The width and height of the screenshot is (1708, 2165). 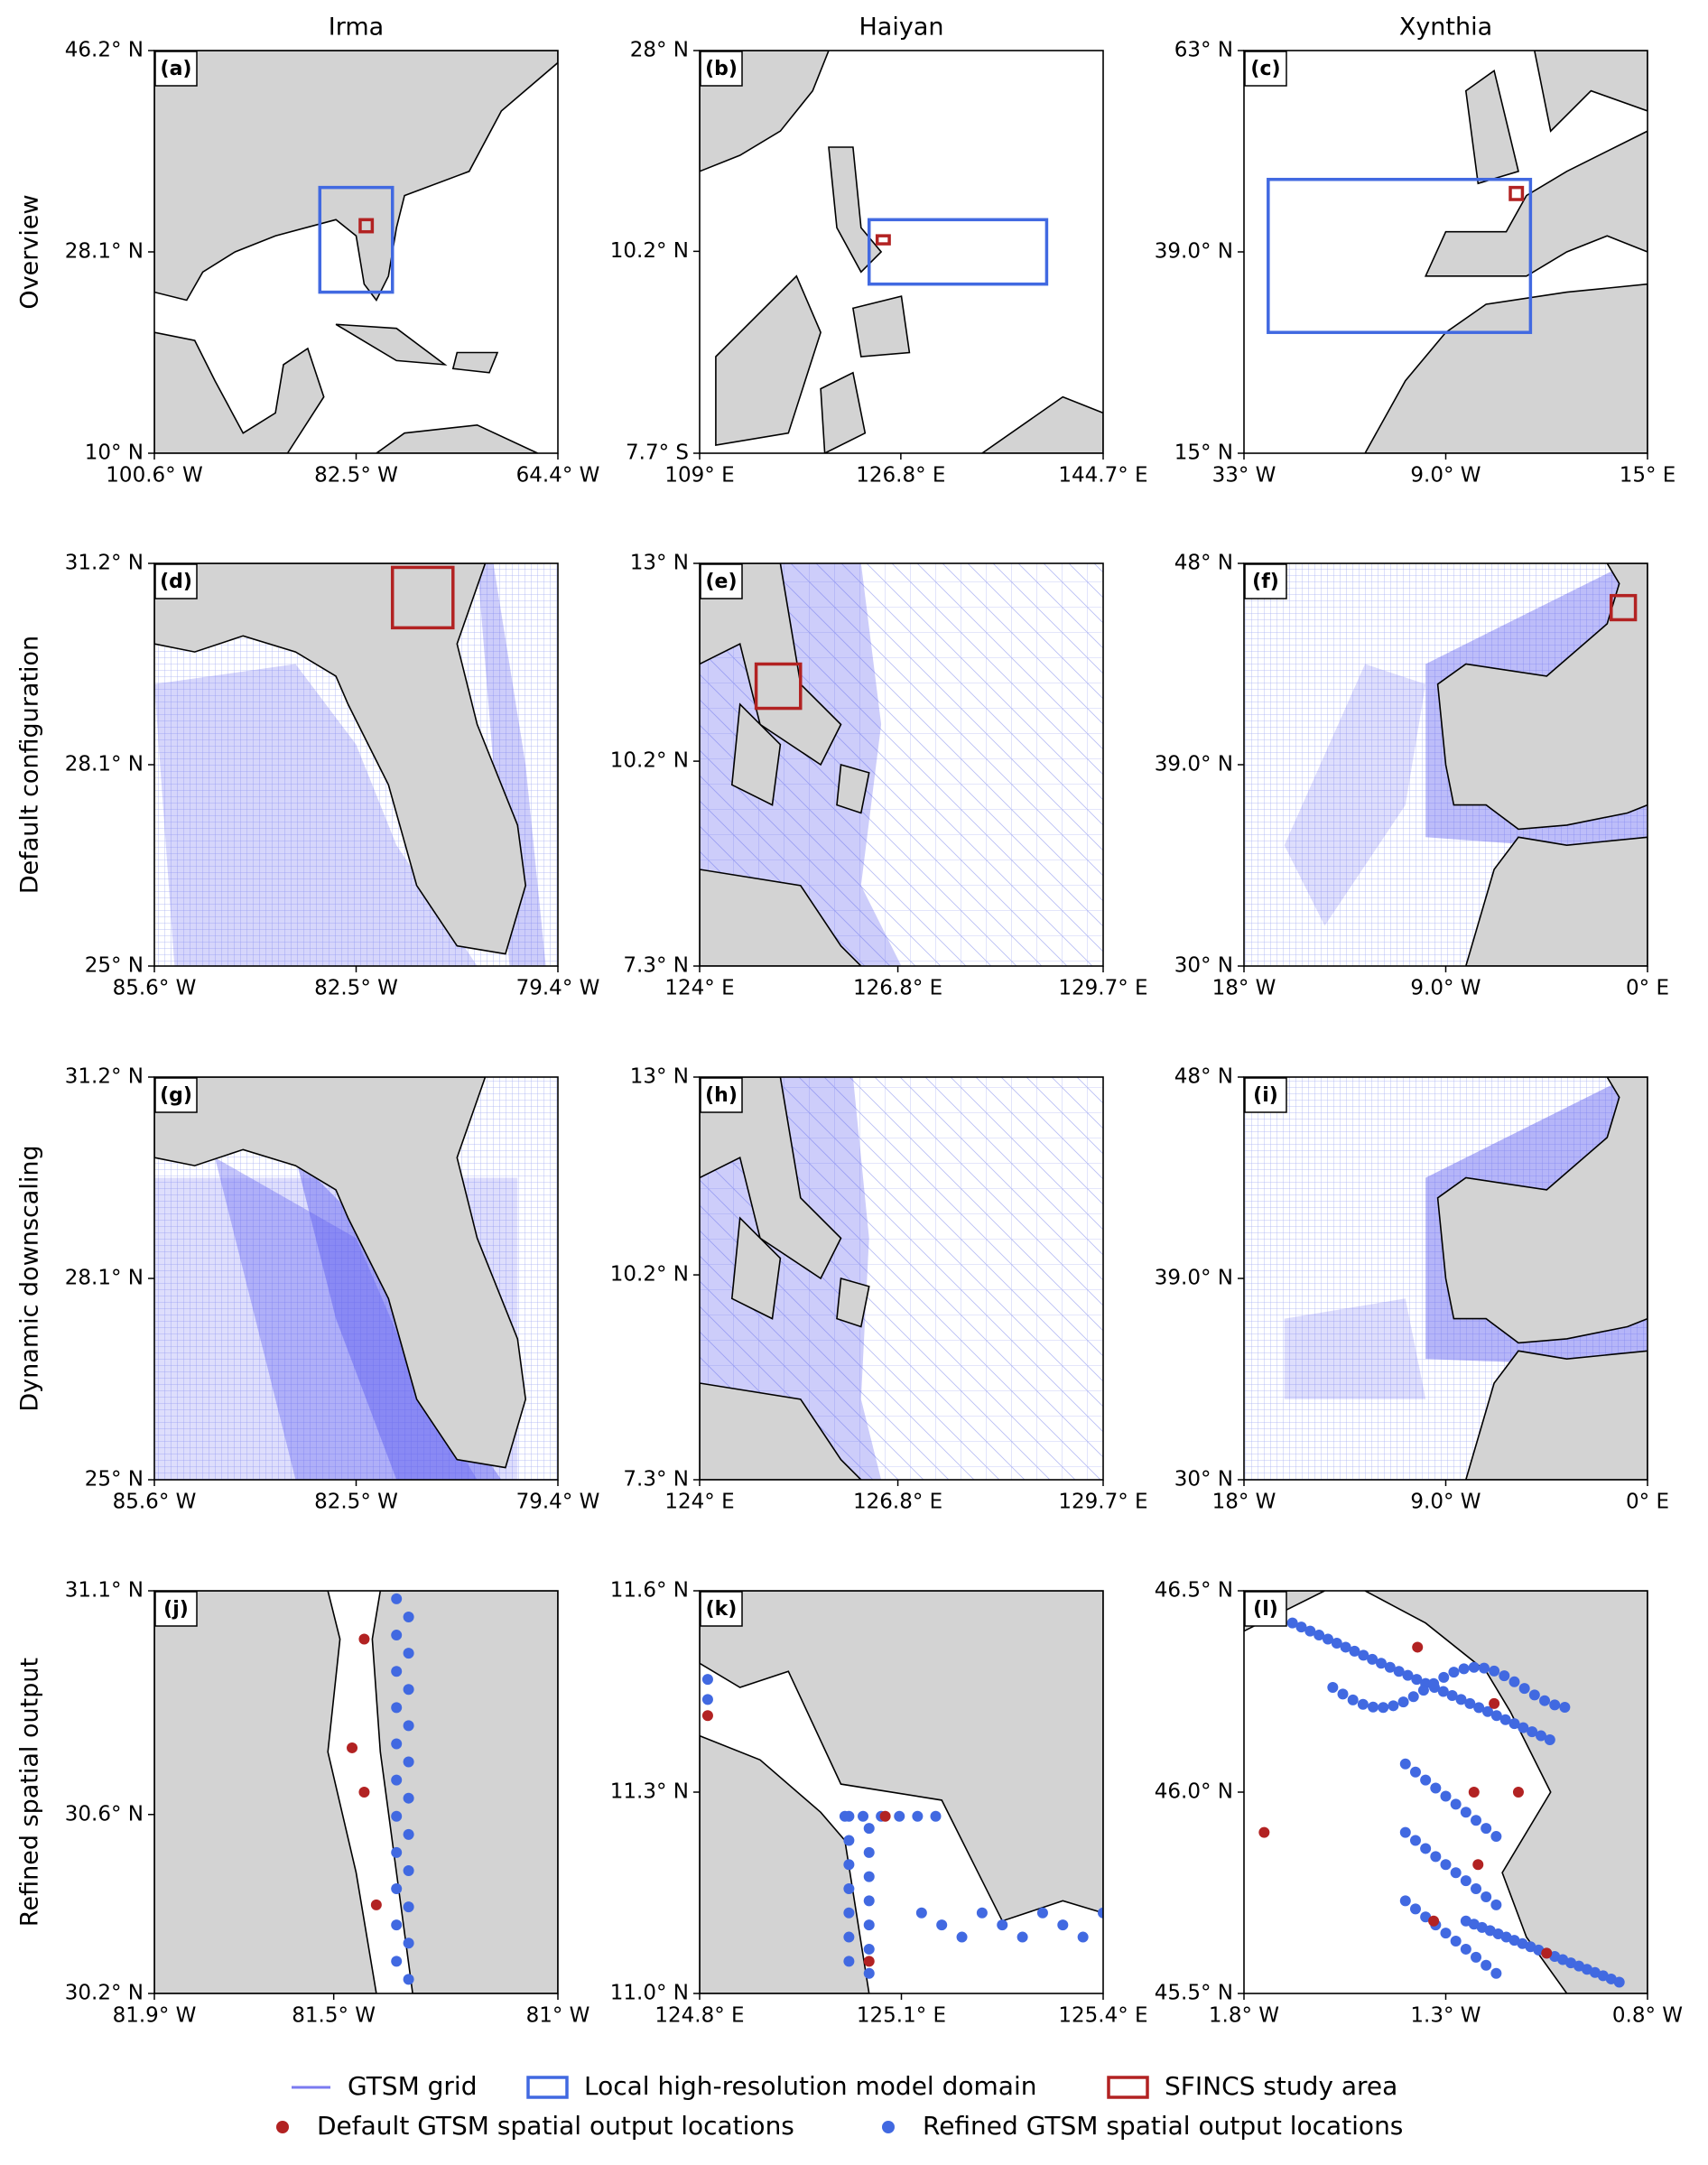 What do you see at coordinates (1102, 1502) in the screenshot?
I see `x-tick-label: 129.7° E` at bounding box center [1102, 1502].